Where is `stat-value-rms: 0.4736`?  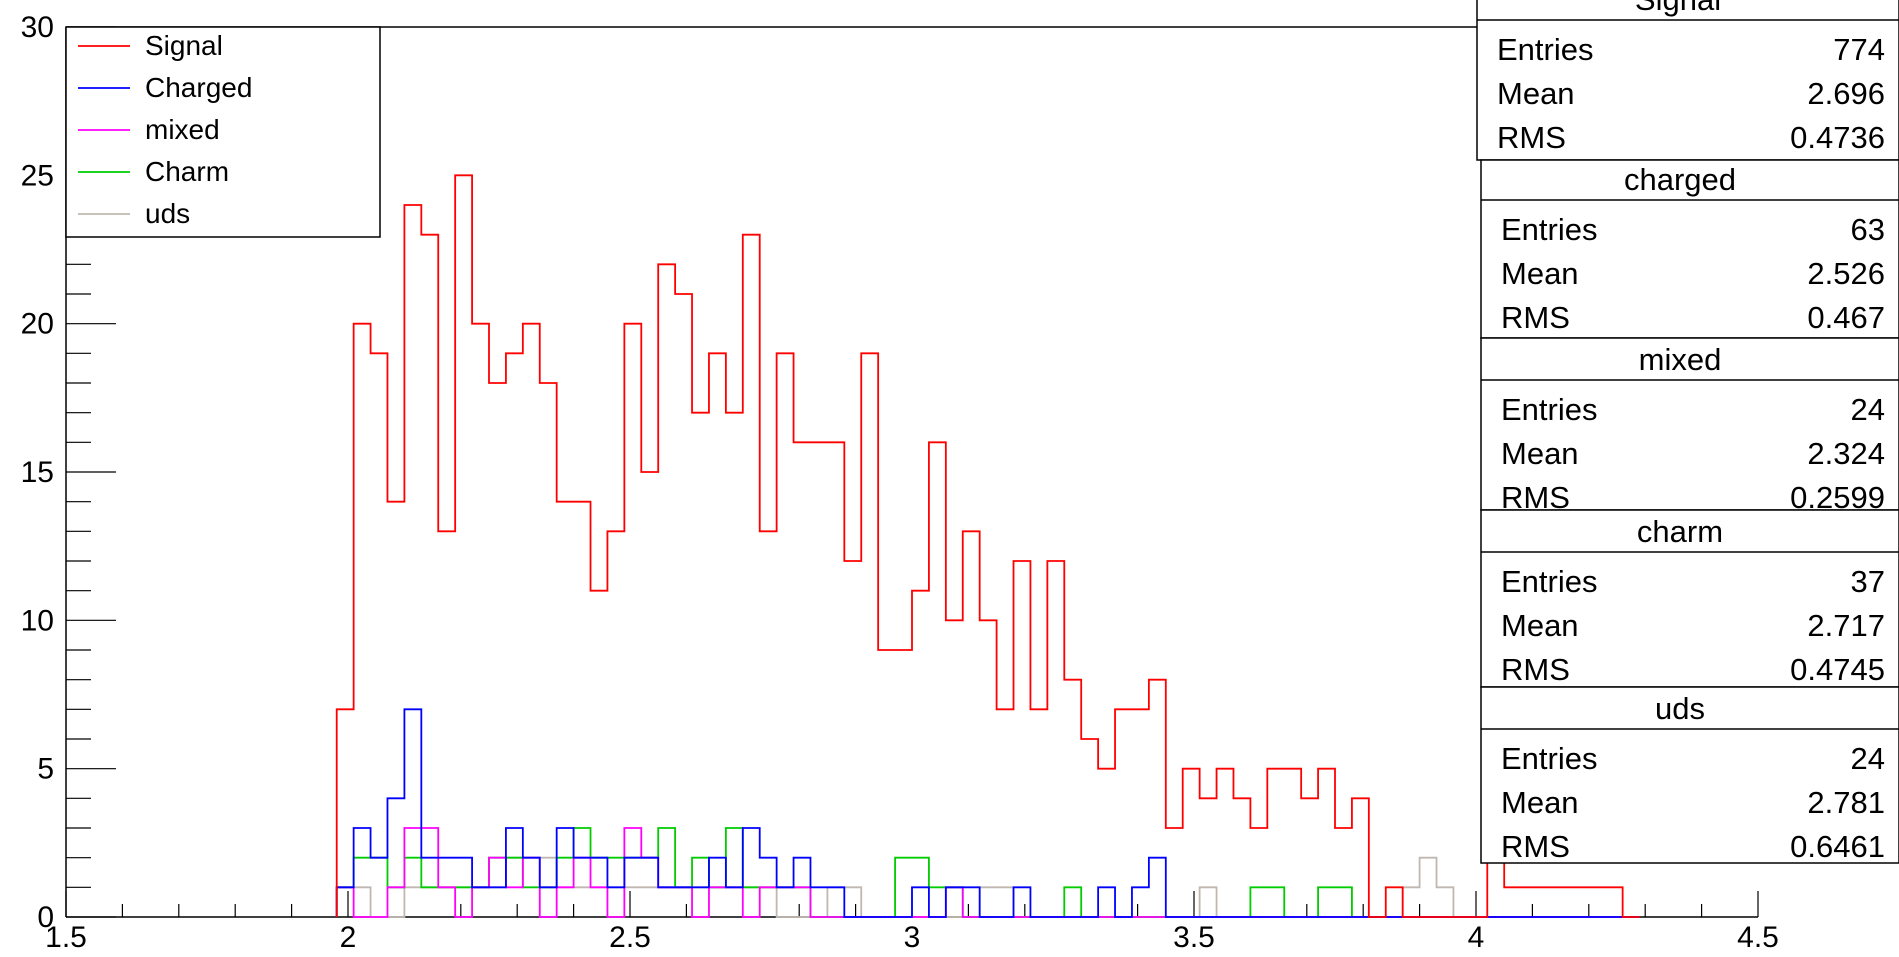
stat-value-rms: 0.4736 is located at coordinates (1837, 137).